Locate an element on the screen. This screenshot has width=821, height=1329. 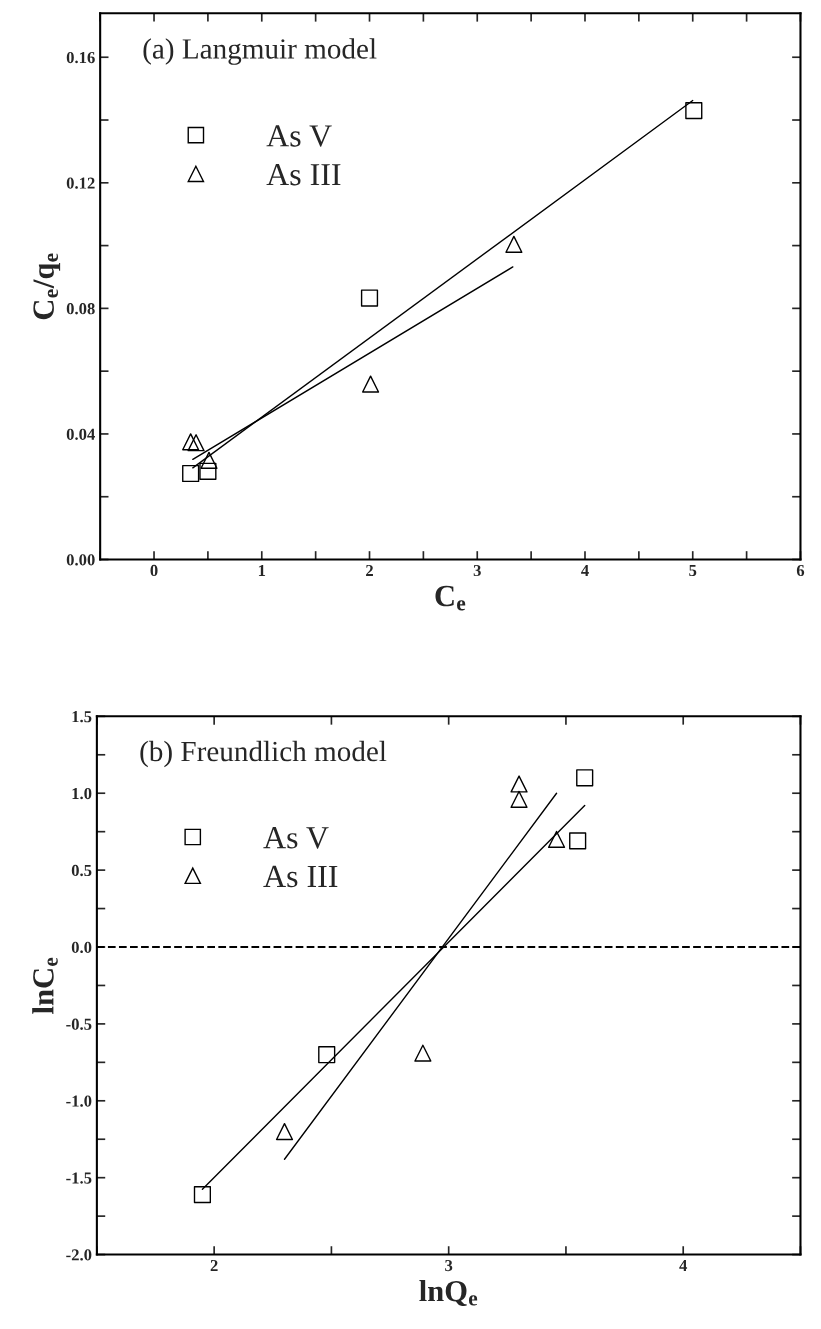
y-tick-label: 0.12 is located at coordinates (80, 183).